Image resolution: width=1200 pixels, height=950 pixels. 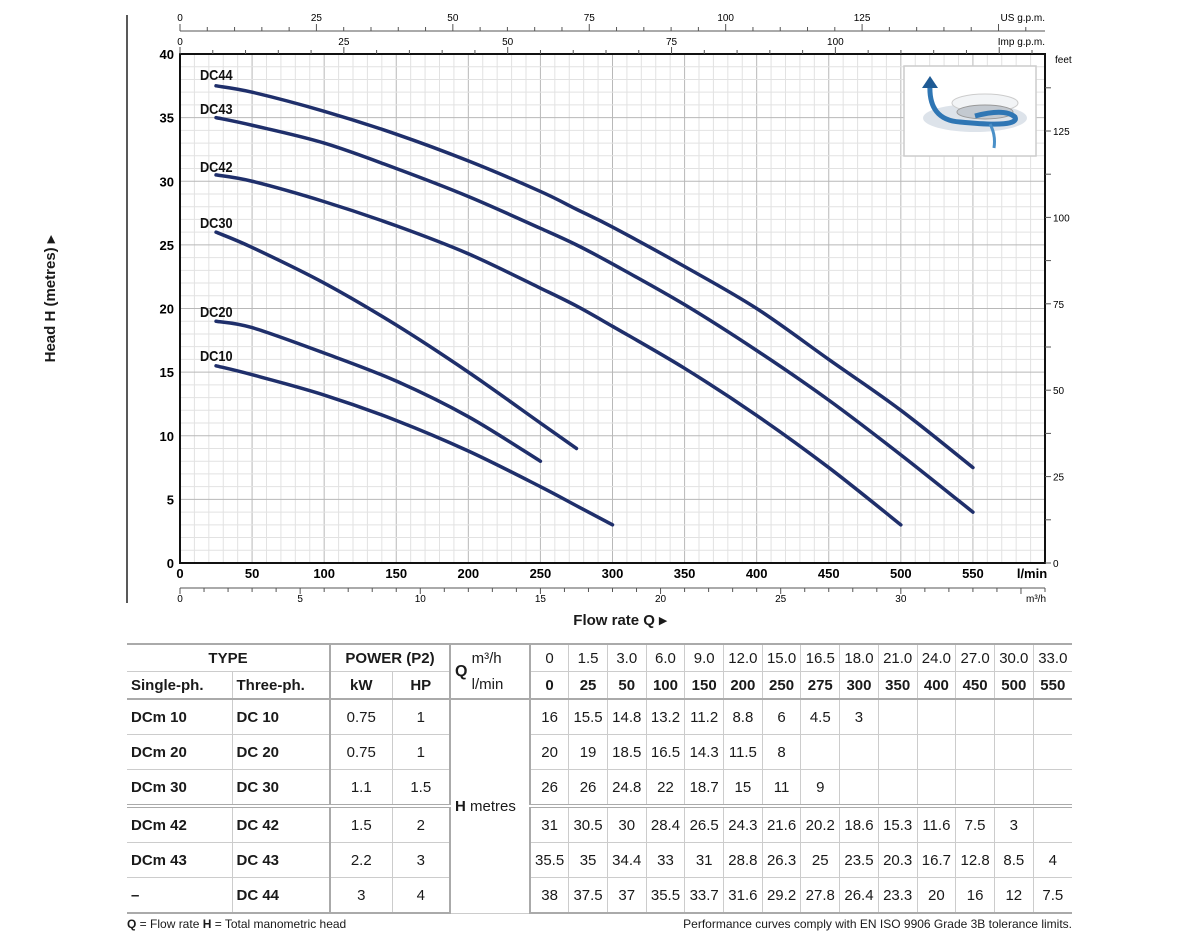 I want to click on head-value: 20.2, so click(x=820, y=823).